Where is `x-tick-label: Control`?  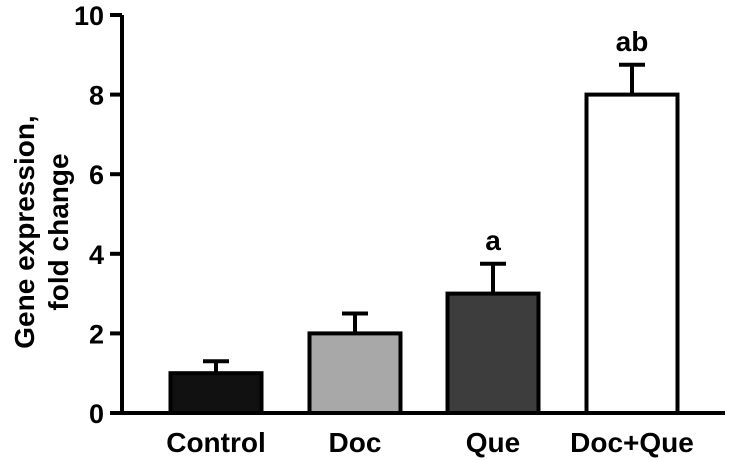 x-tick-label: Control is located at coordinates (216, 442).